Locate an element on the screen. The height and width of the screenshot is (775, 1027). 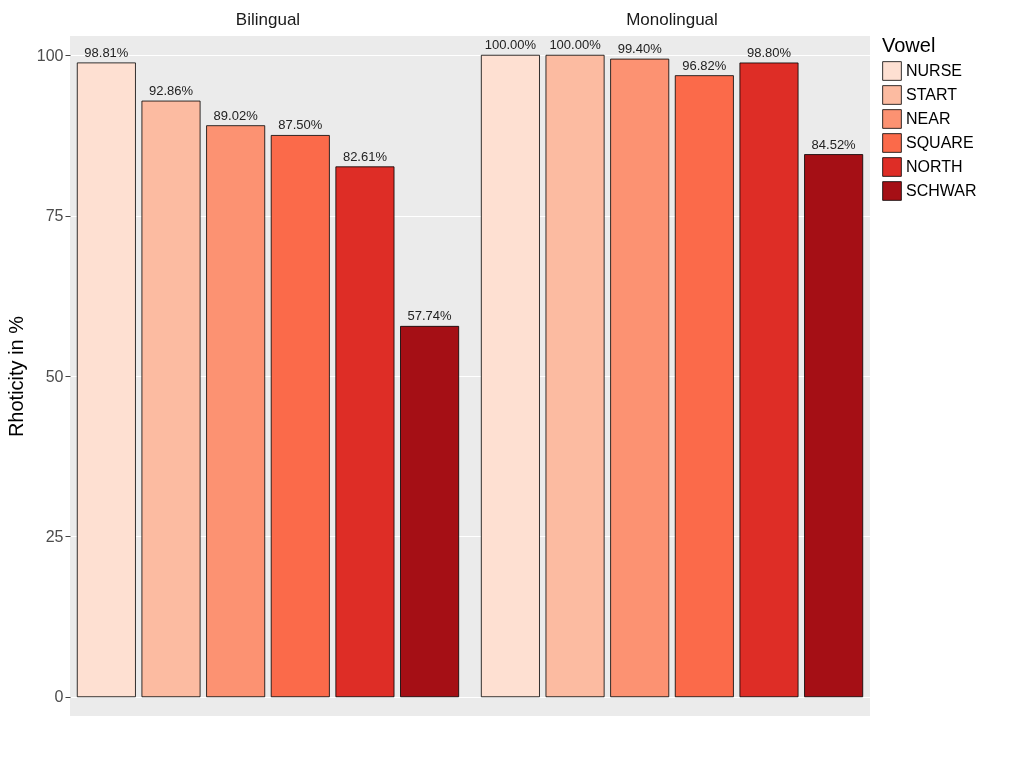
data-label: 98.80% is located at coordinates (769, 52).